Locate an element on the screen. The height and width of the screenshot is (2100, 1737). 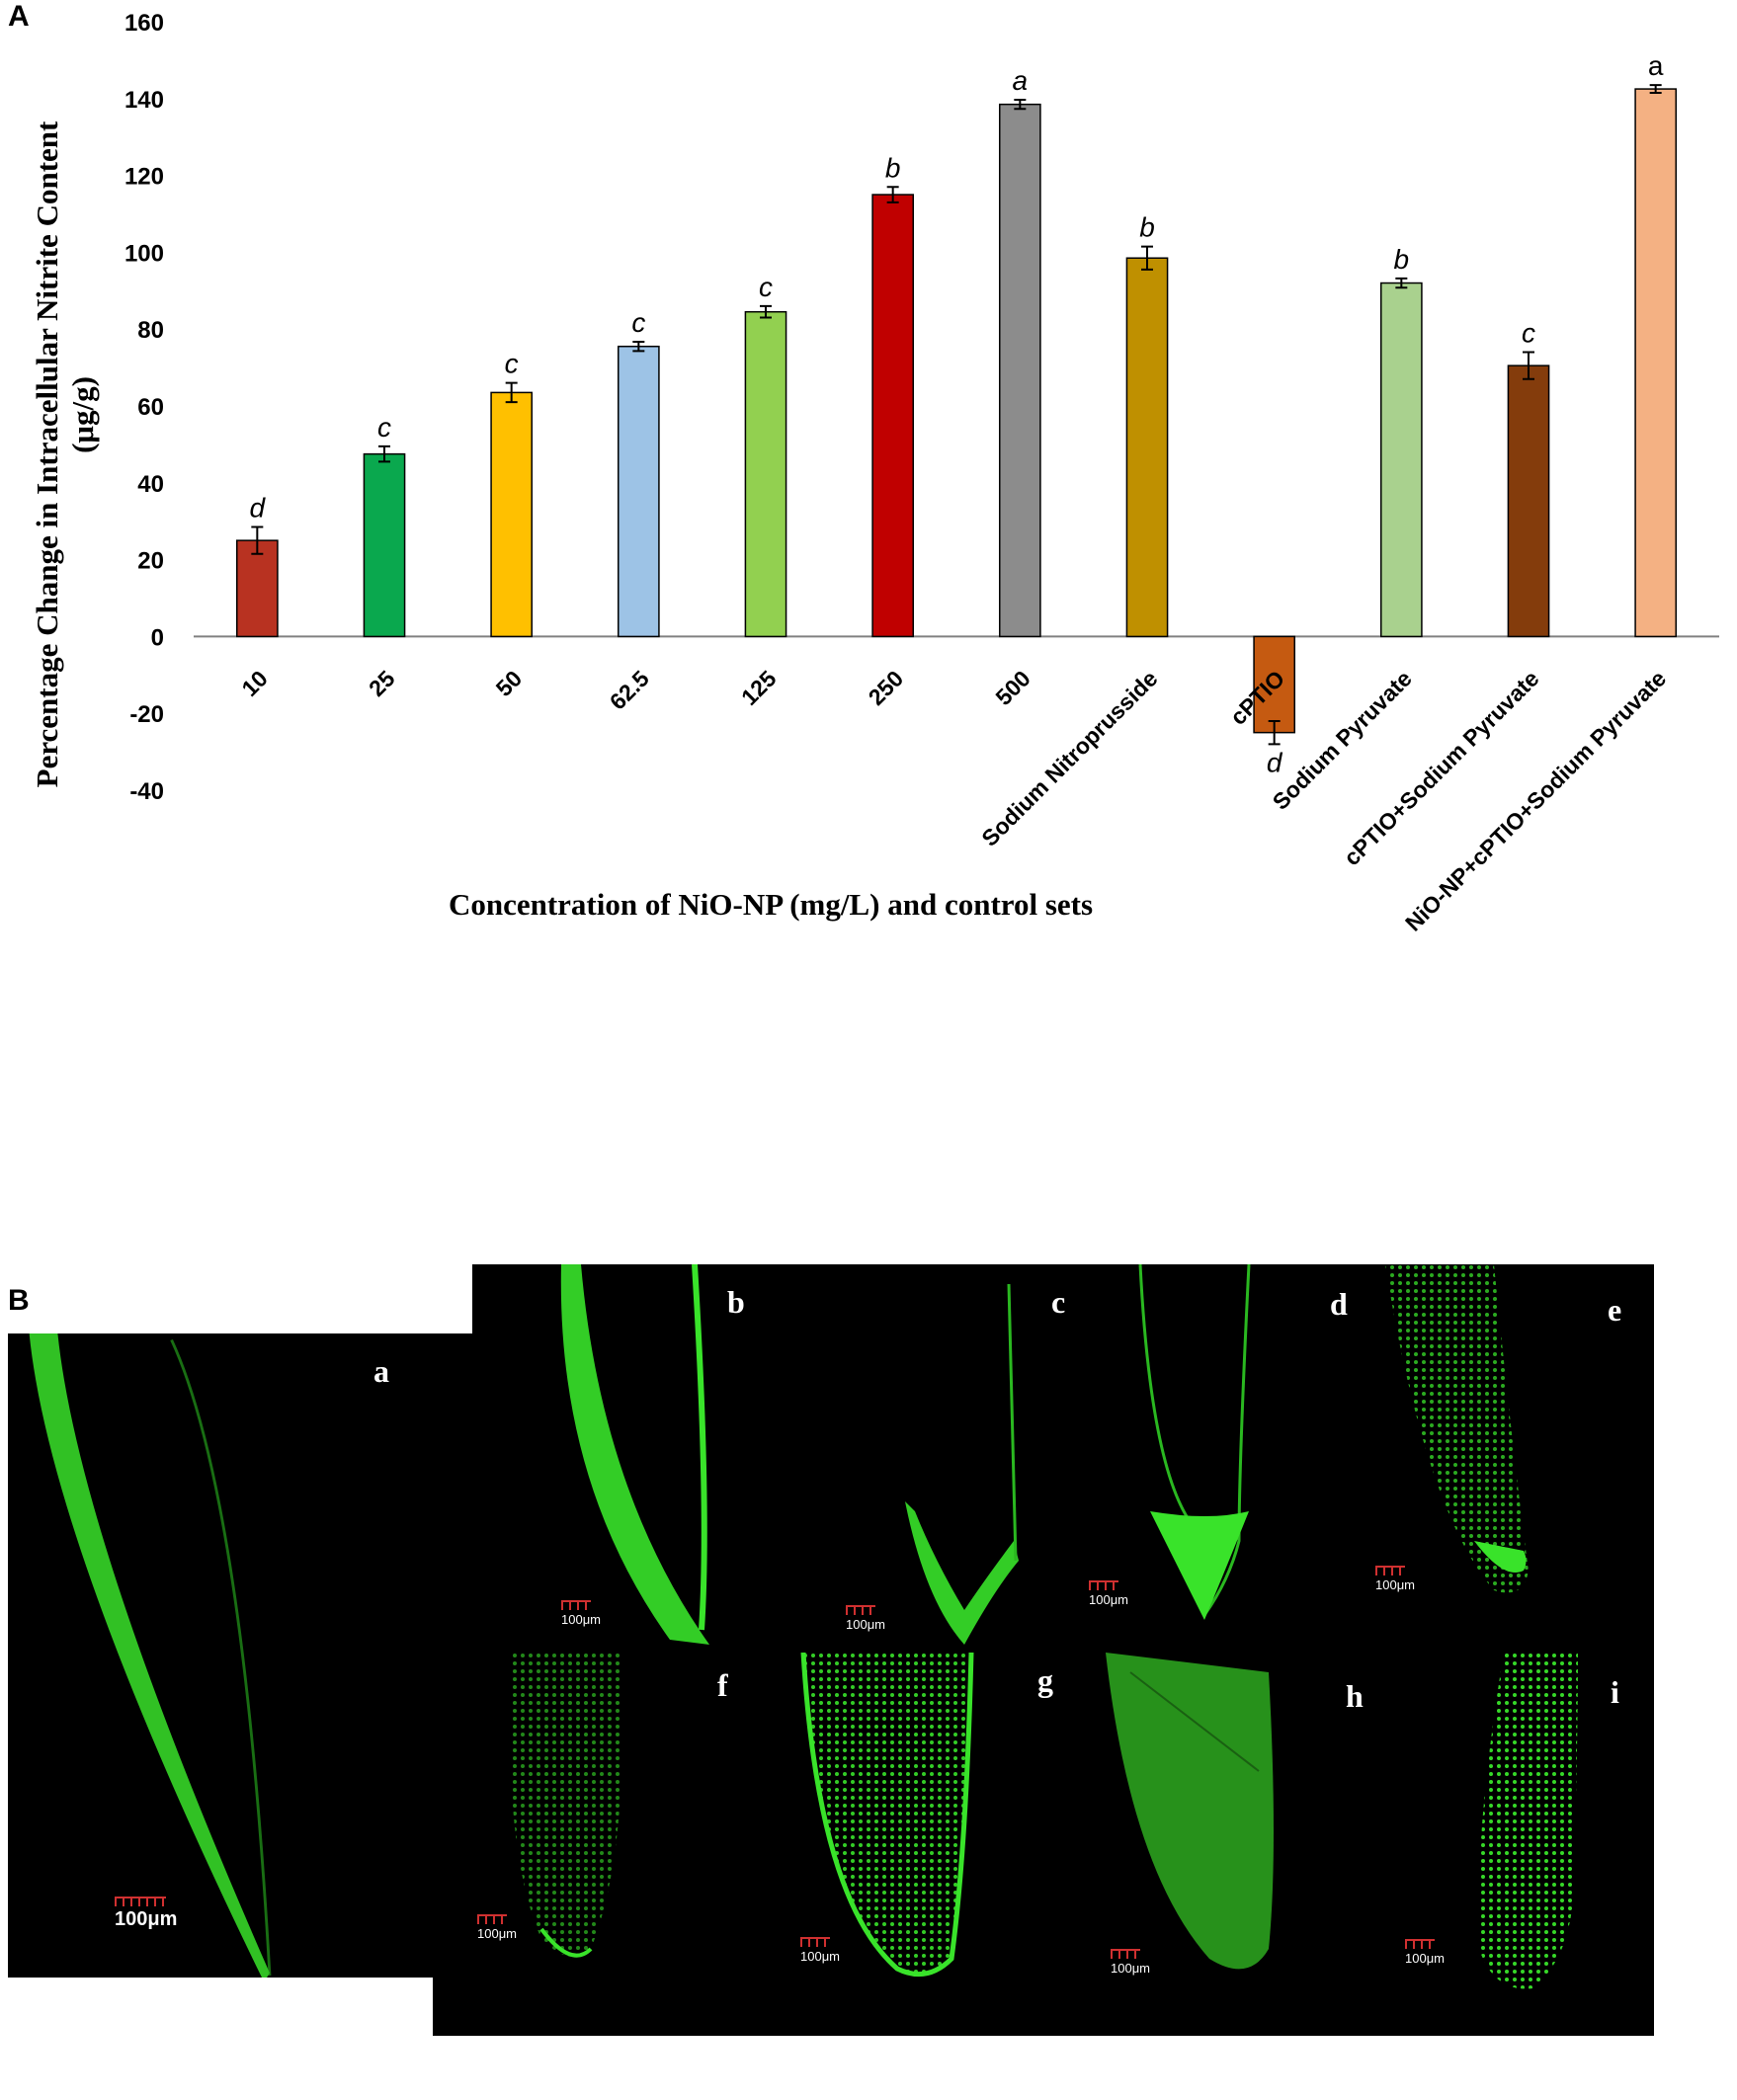
scale-label-d: 100μm is located at coordinates (1109, 1599).